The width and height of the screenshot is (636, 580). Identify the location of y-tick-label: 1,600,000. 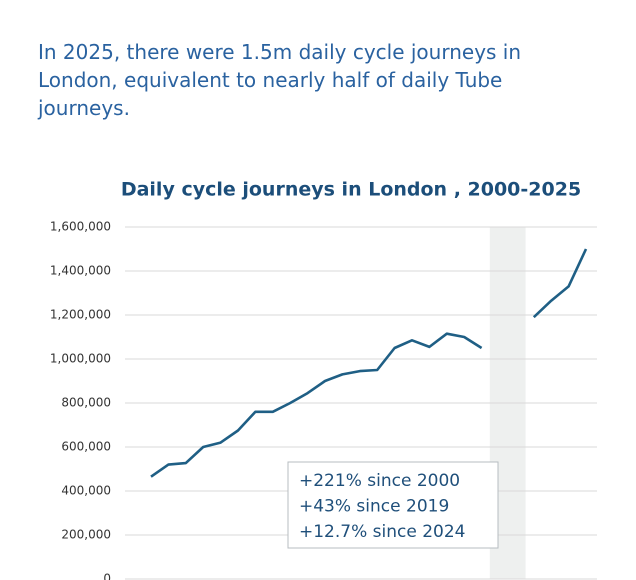
(80, 227).